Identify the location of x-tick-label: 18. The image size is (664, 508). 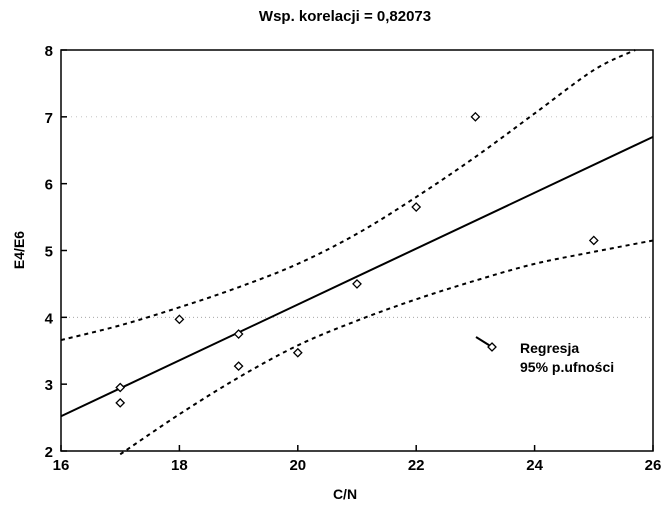
(179, 465).